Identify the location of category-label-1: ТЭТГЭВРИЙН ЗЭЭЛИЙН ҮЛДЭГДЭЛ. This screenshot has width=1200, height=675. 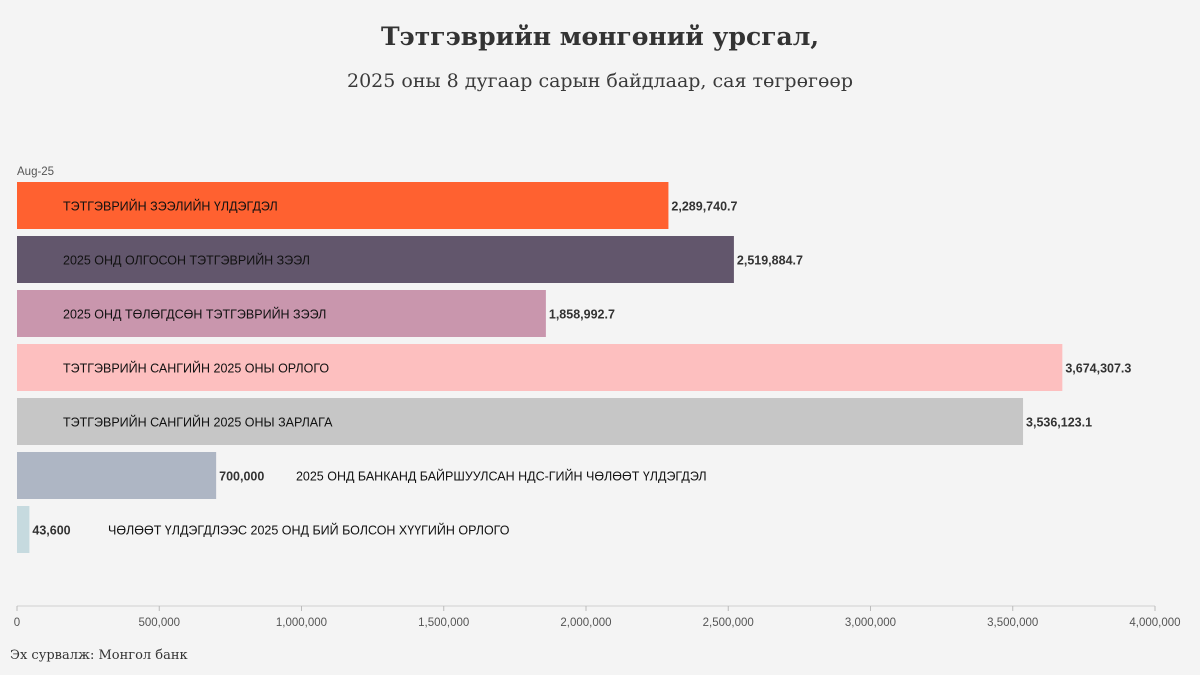
(170, 206).